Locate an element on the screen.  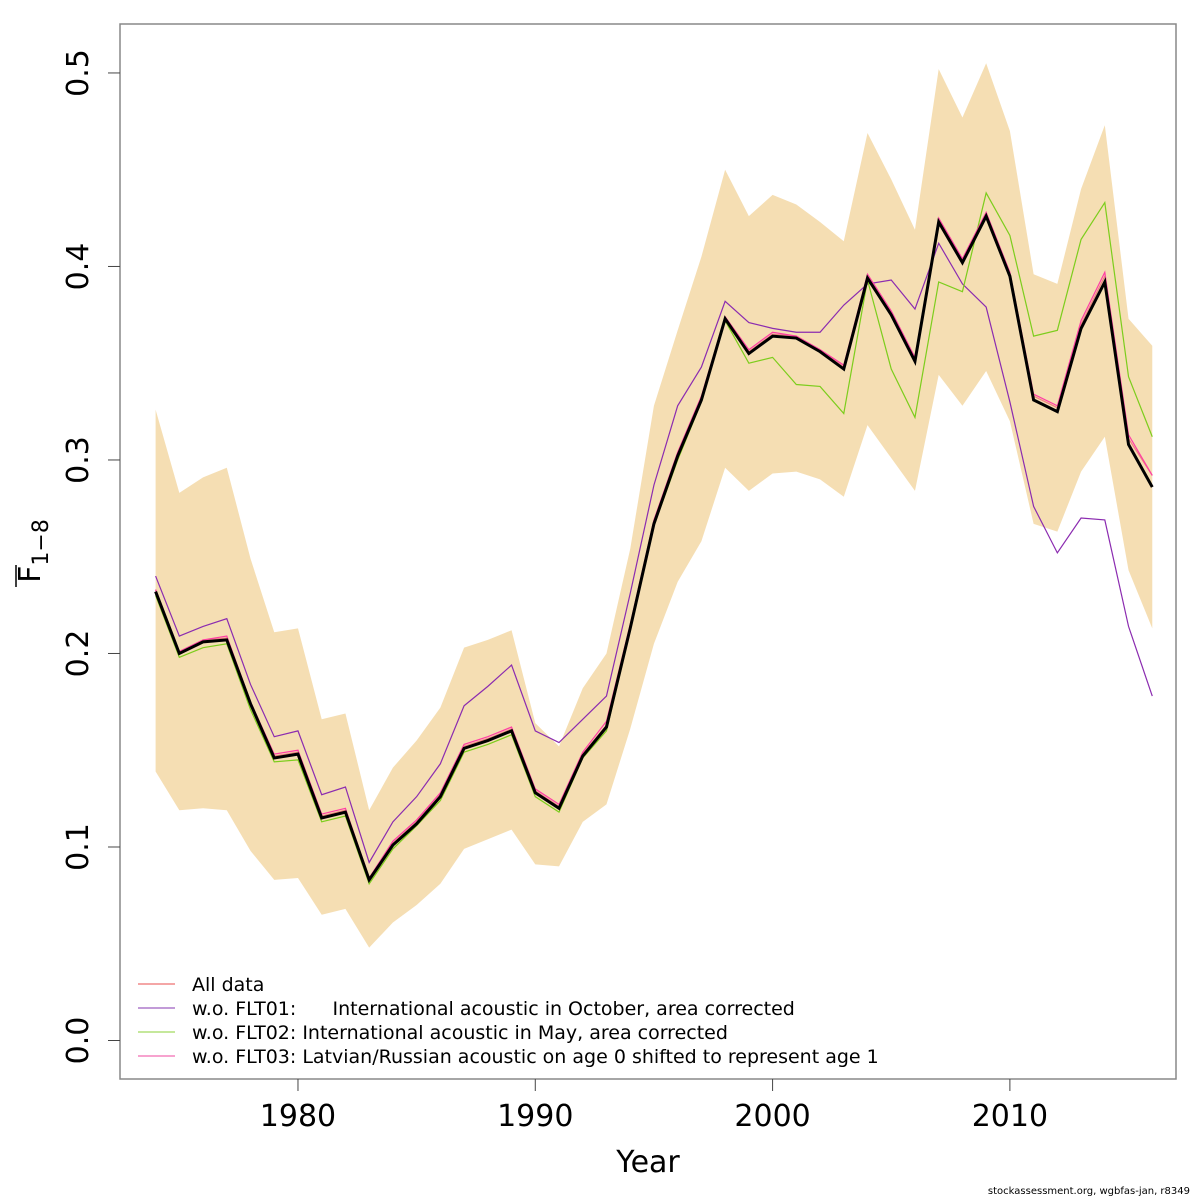
x-axis: 1980 1990 2000 2010 is located at coordinates (654, 1106).